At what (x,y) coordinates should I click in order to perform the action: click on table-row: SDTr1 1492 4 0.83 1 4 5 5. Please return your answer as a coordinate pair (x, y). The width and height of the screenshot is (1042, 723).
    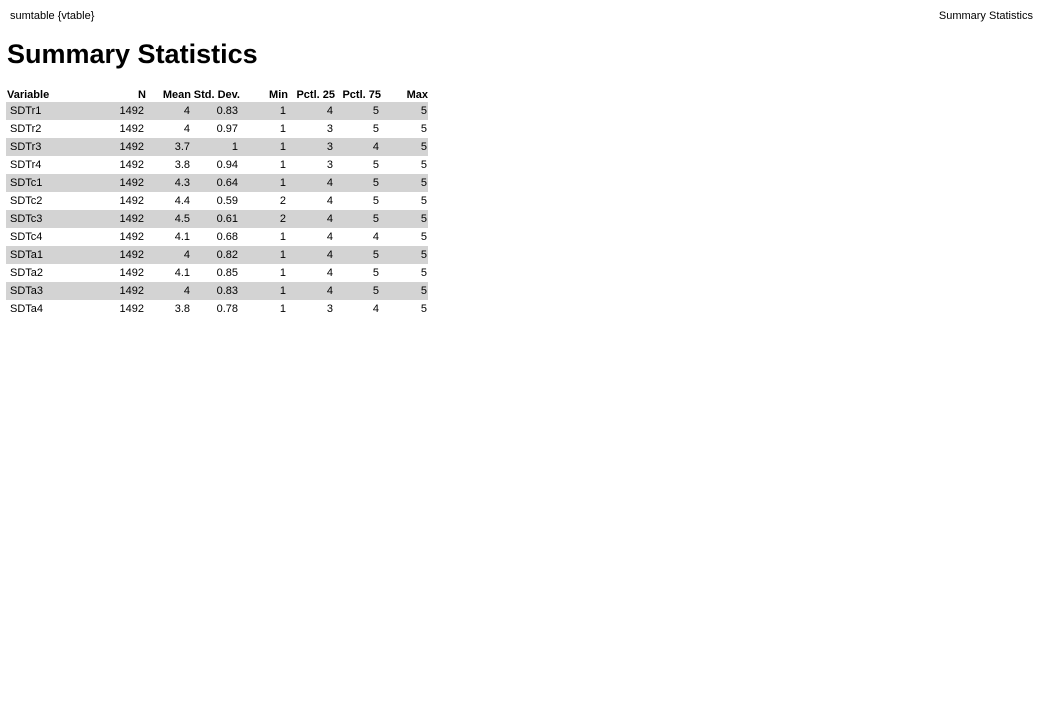
    Looking at the image, I should click on (217, 111).